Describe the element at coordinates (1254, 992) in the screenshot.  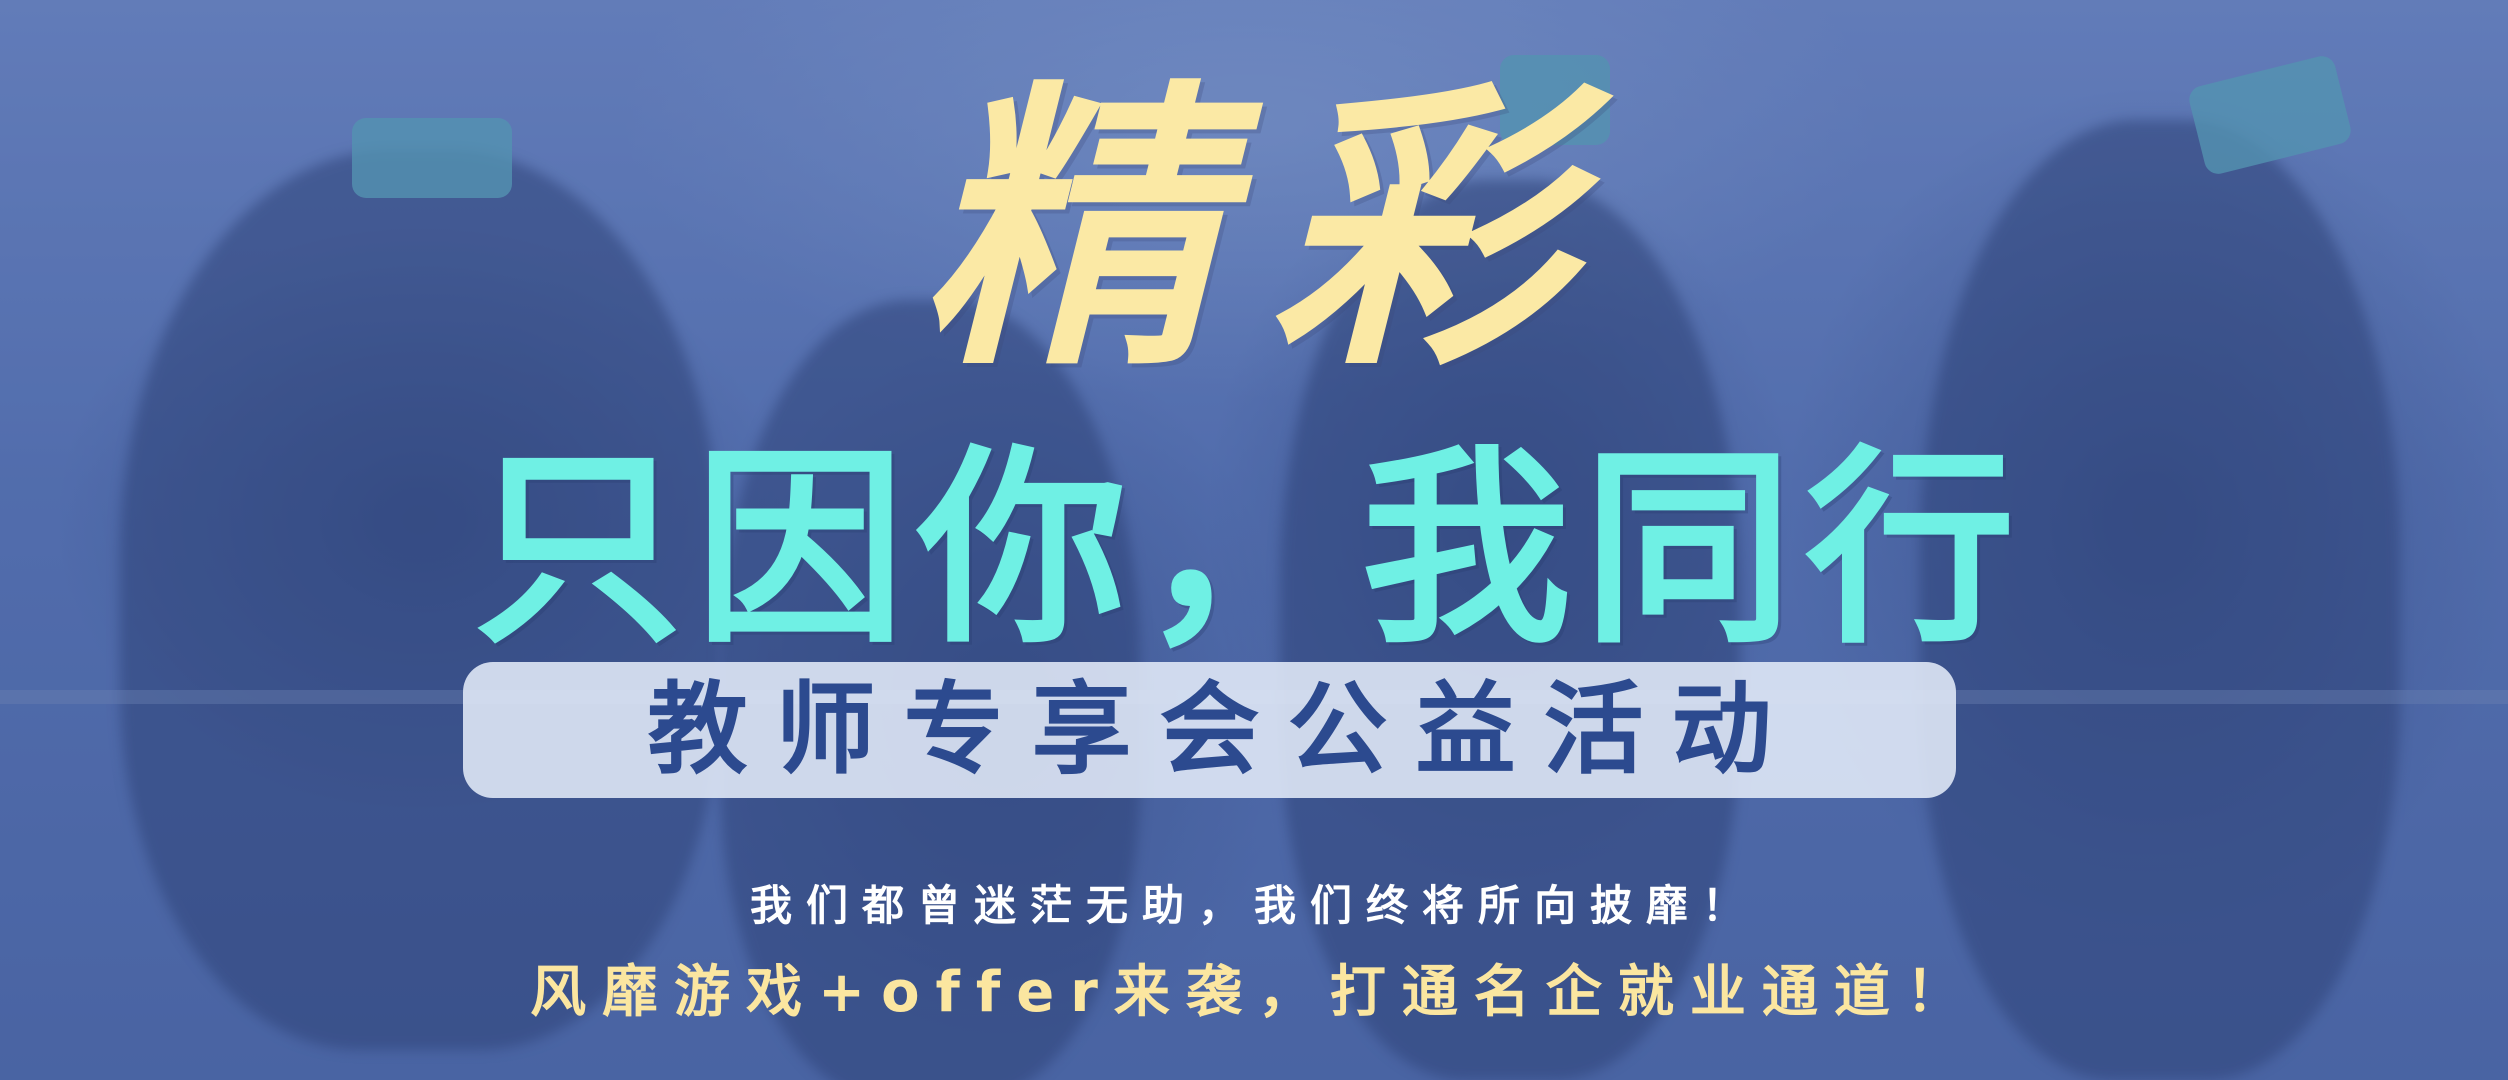
I see `tagline-secondary: 风靡游戏+offer来袭，打通名企就业通道！` at that location.